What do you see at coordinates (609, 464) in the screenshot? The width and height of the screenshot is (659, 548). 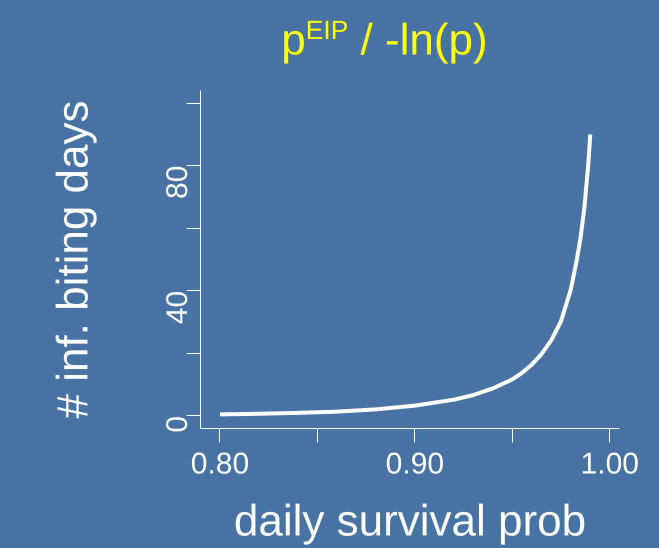 I see `x-tick-label: 1.00` at bounding box center [609, 464].